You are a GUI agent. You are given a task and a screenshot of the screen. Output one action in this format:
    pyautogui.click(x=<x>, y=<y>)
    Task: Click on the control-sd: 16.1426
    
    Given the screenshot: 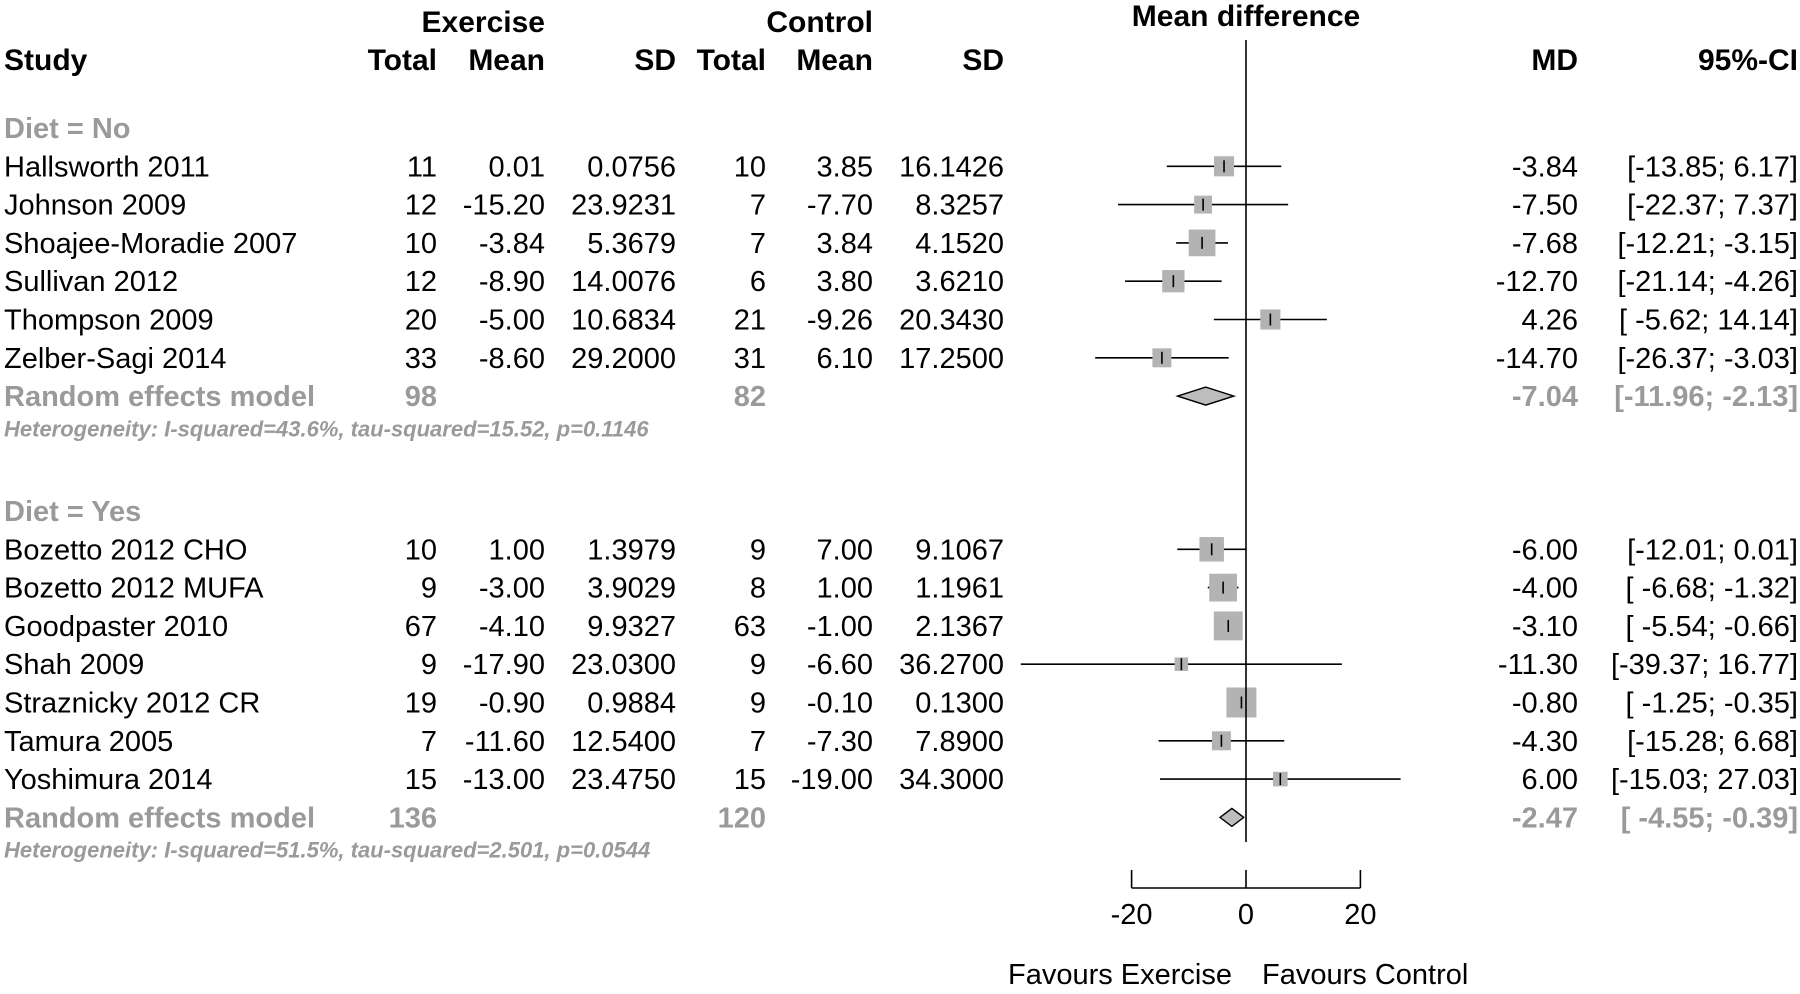 What is the action you would take?
    pyautogui.click(x=951, y=167)
    